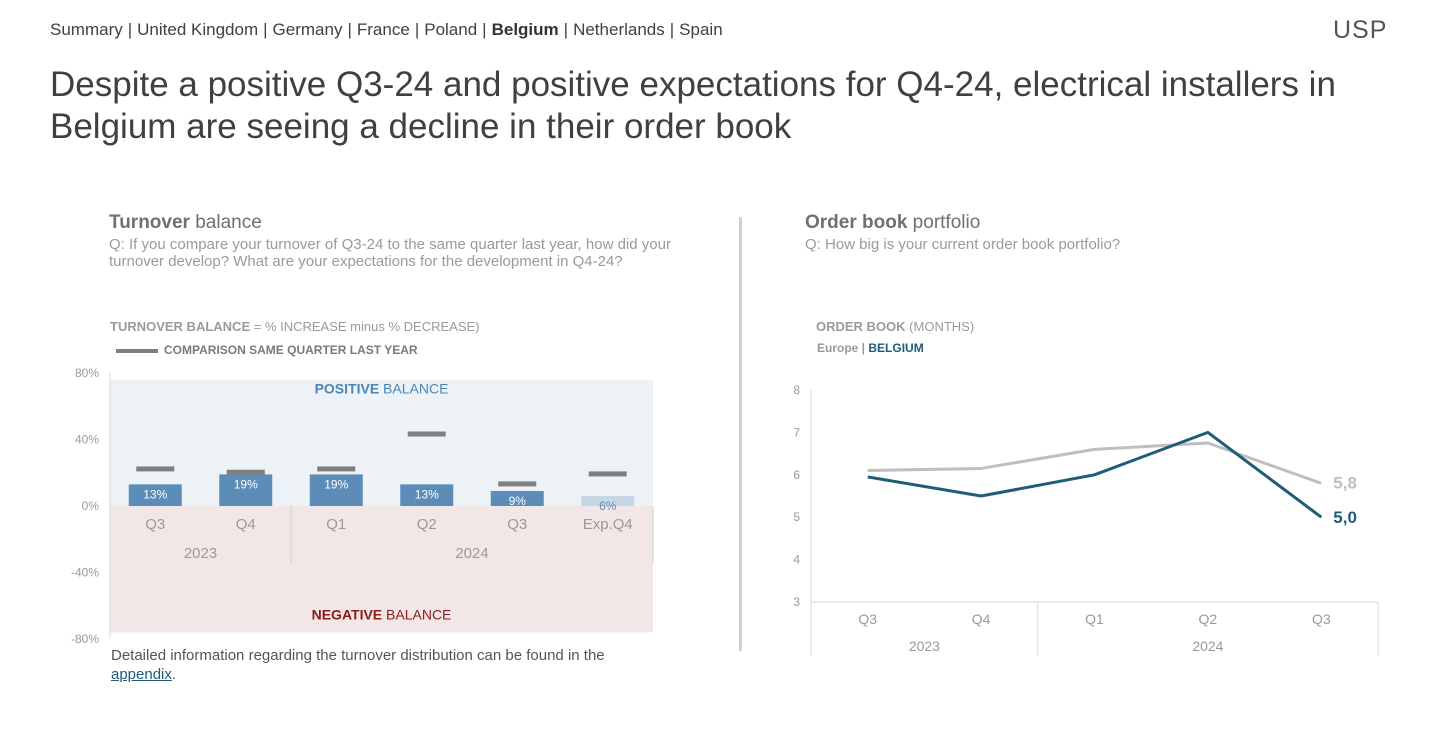  I want to click on comparison-legend: COMPARISON SAME QUARTER LAST YEAR, so click(267, 350).